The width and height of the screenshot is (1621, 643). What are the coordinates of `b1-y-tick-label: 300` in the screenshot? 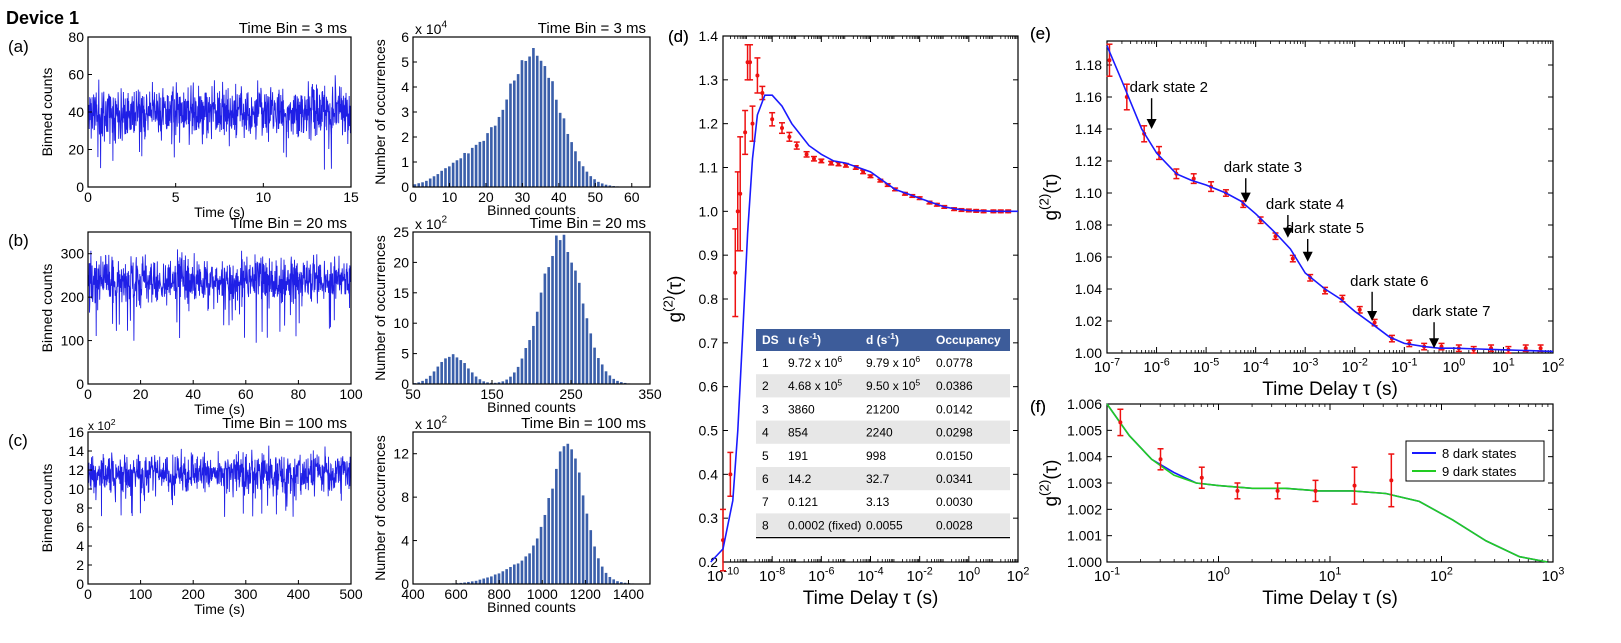 It's located at (73, 254).